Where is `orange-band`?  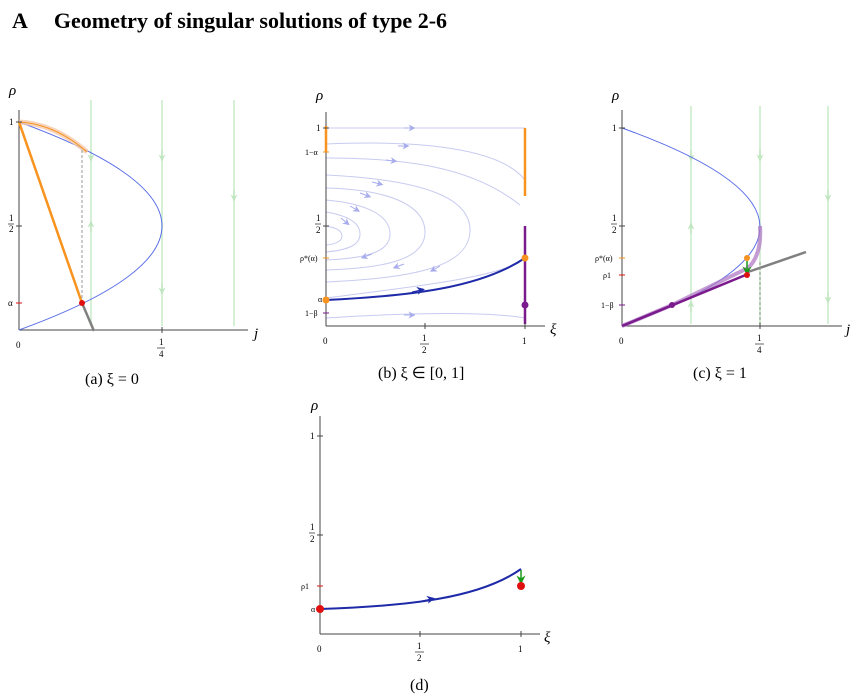
orange-band is located at coordinates (53, 136).